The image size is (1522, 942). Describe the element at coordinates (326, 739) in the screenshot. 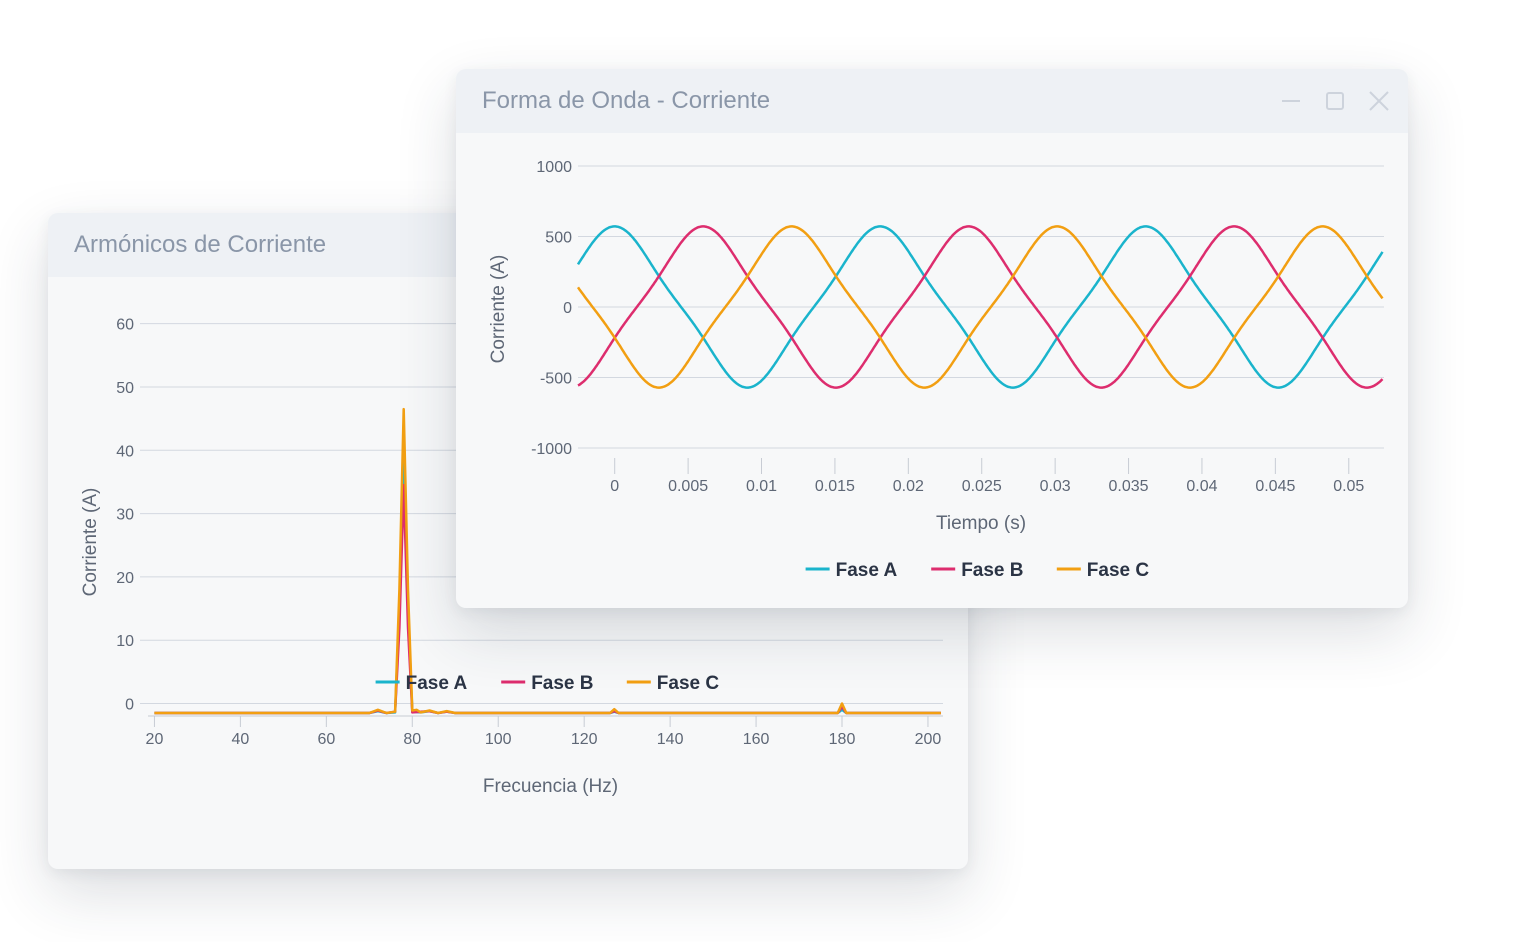

I see `x-tick-label: 60` at that location.